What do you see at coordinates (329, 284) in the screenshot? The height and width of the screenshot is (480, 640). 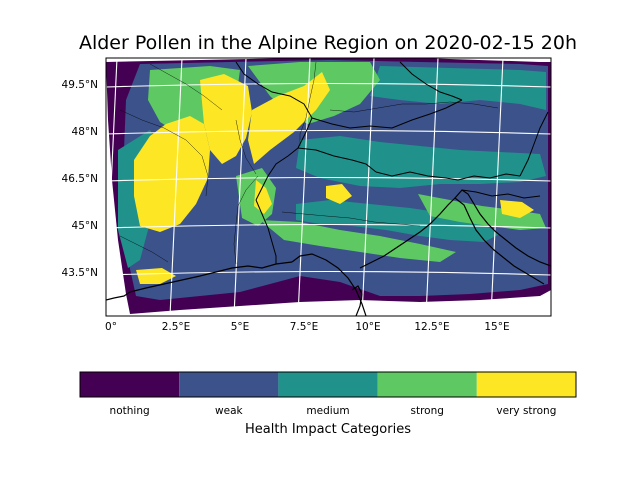 I see `coastline-italy-tyrrhenian` at bounding box center [329, 284].